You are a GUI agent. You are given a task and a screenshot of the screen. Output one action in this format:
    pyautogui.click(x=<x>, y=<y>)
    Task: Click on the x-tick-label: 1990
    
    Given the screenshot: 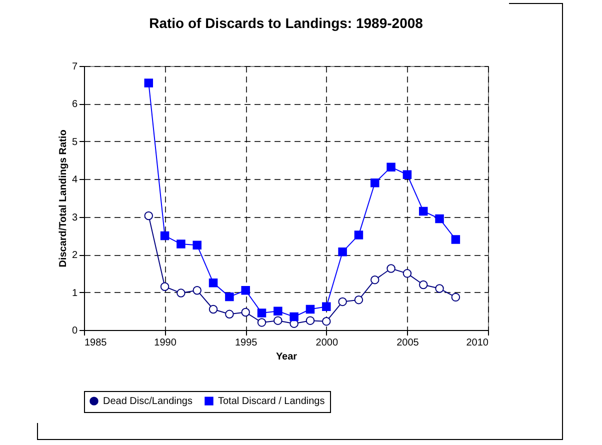 What is the action you would take?
    pyautogui.click(x=165, y=343)
    